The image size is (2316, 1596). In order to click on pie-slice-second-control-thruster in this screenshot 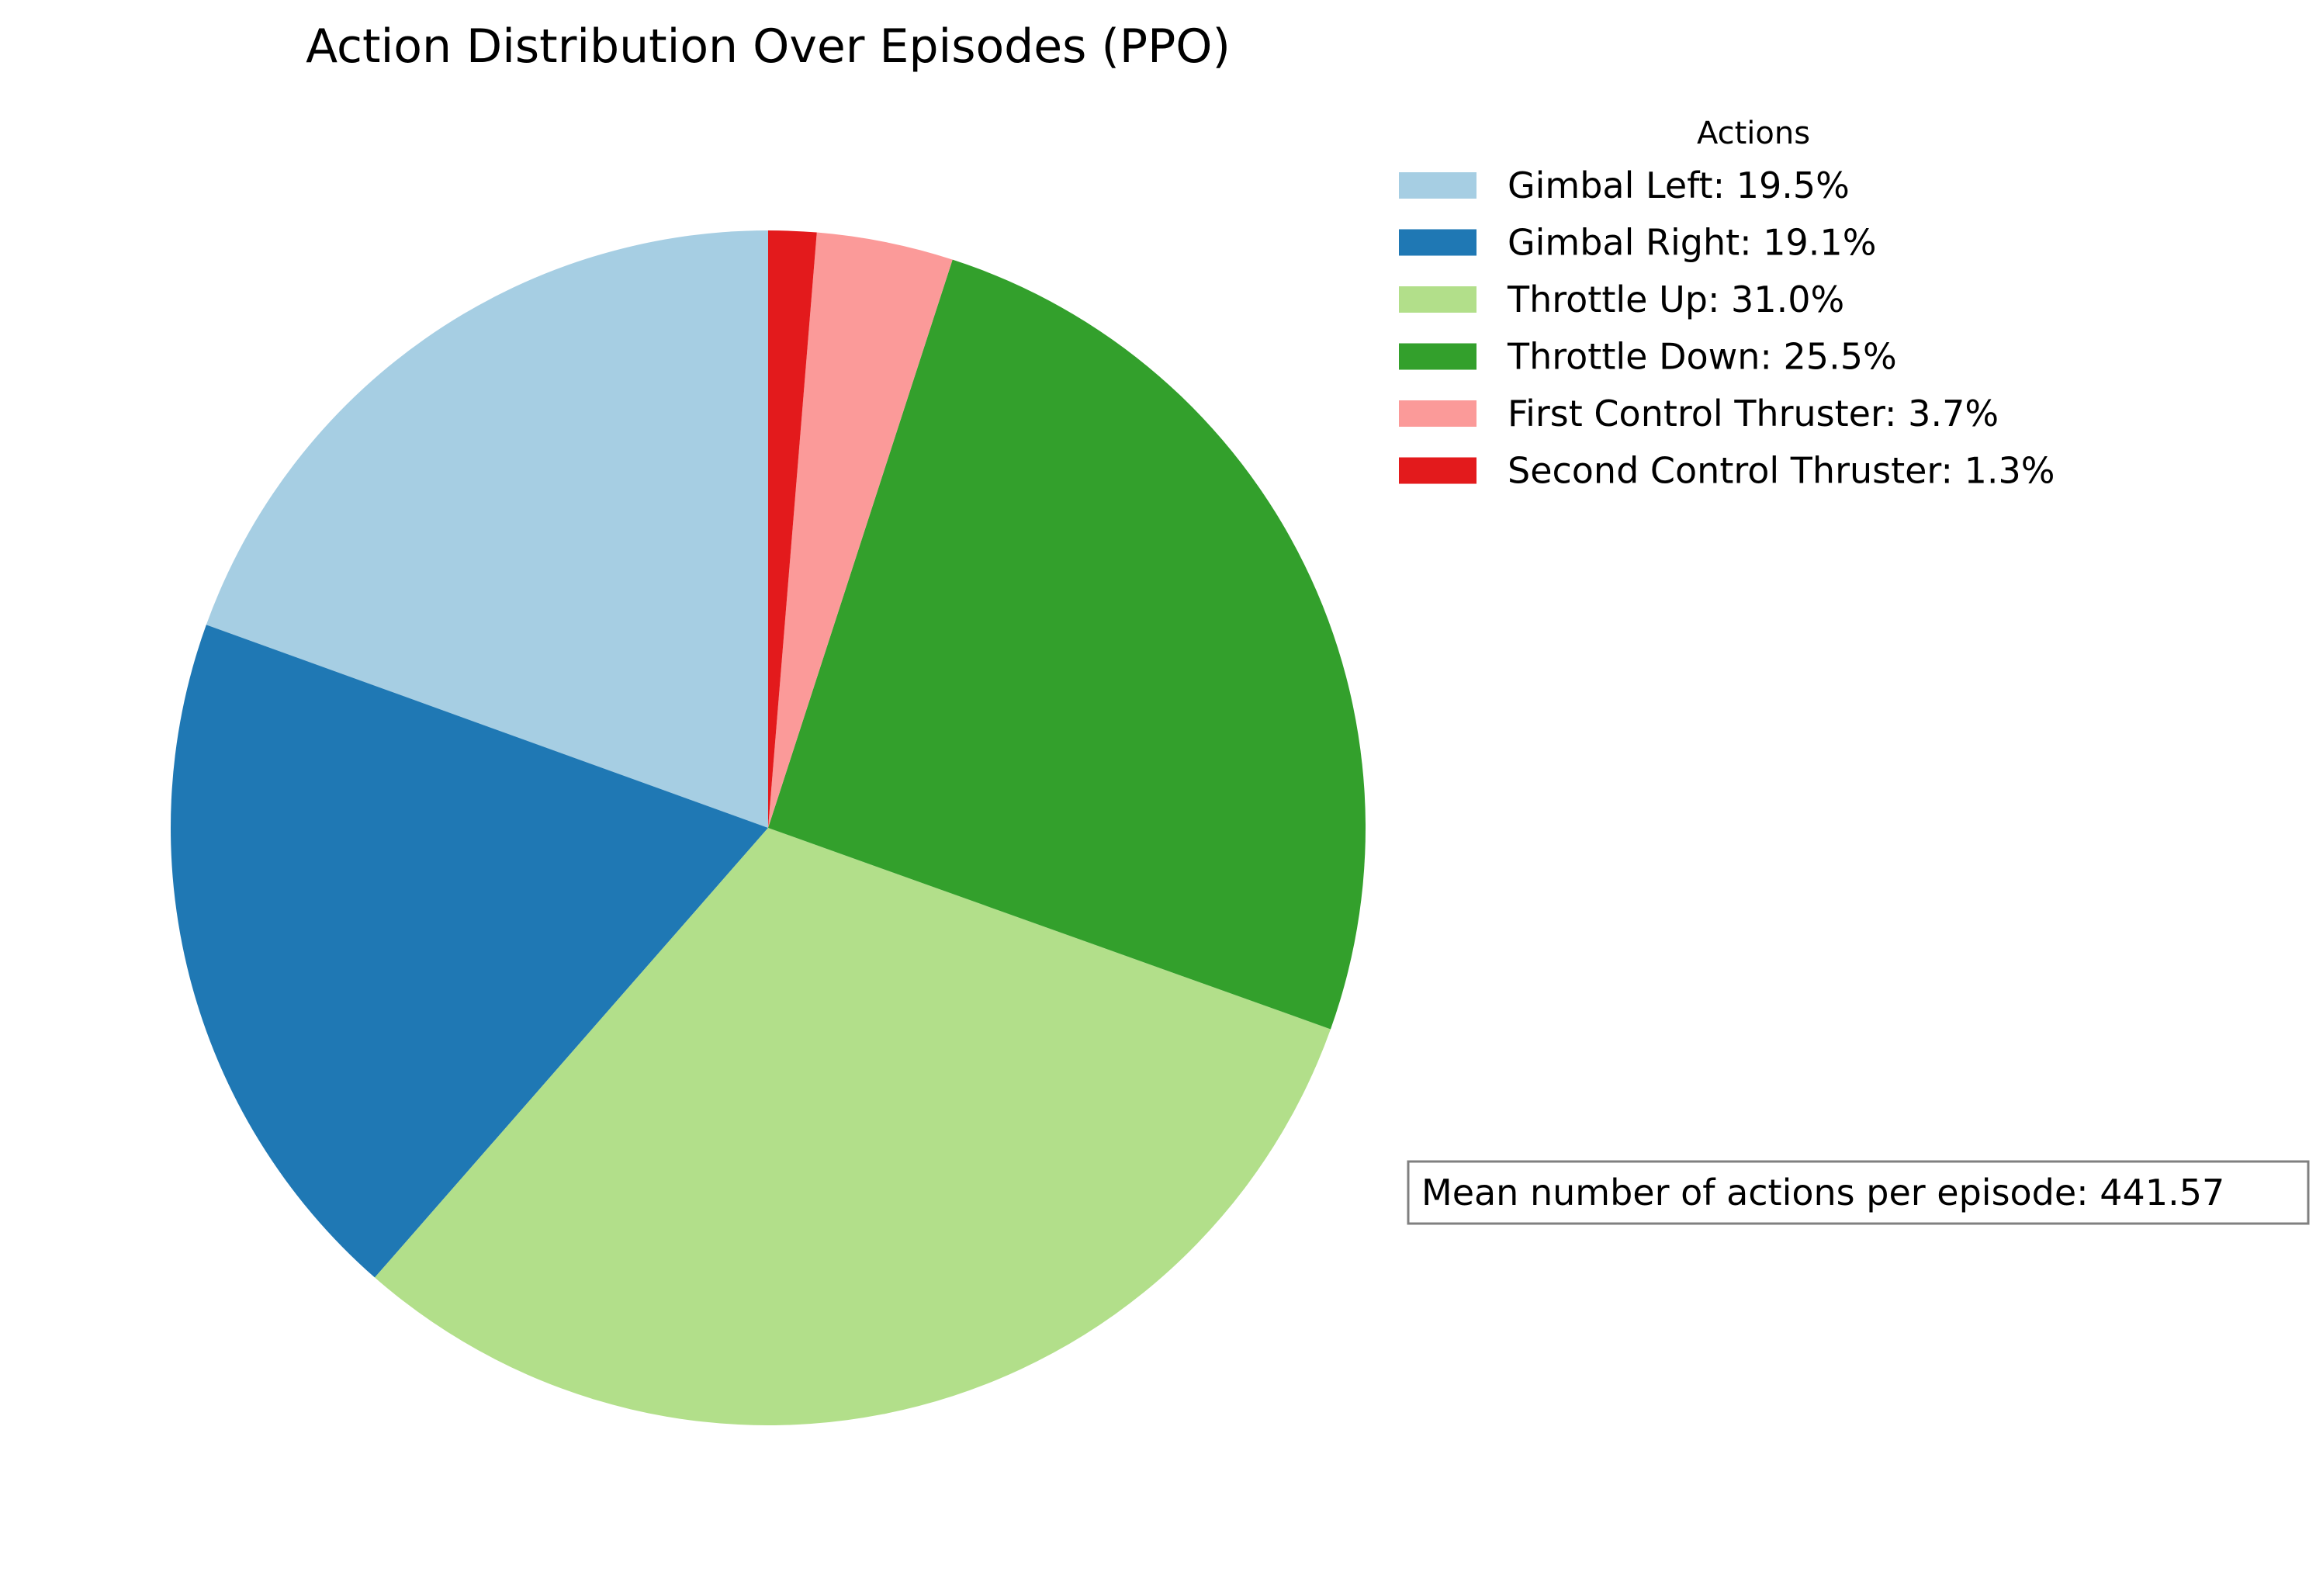, I will do `click(792, 529)`.